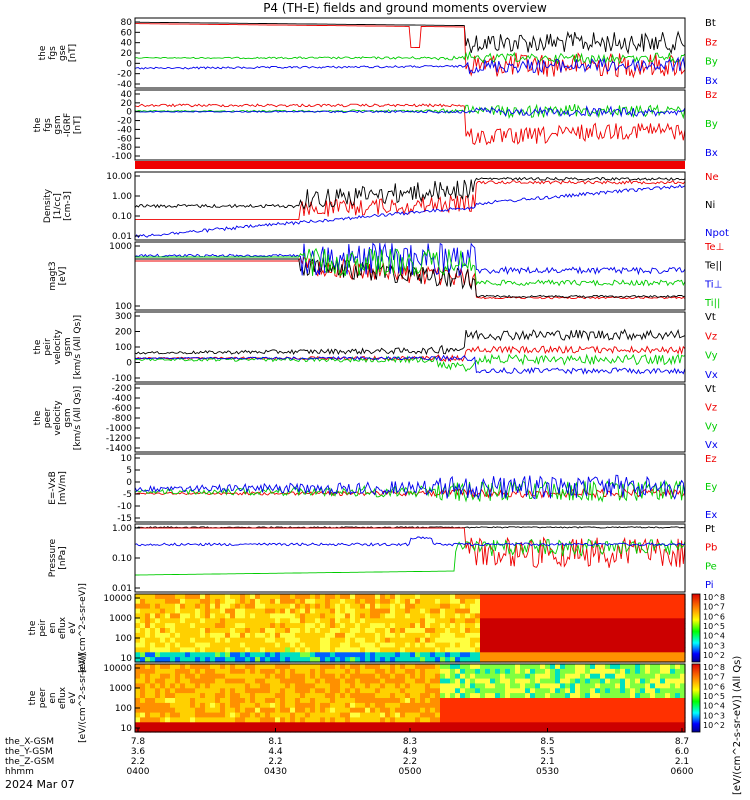 The width and height of the screenshot is (750, 800). I want to click on efield-ylabel: E=-VxB [mV/m], so click(58, 488).